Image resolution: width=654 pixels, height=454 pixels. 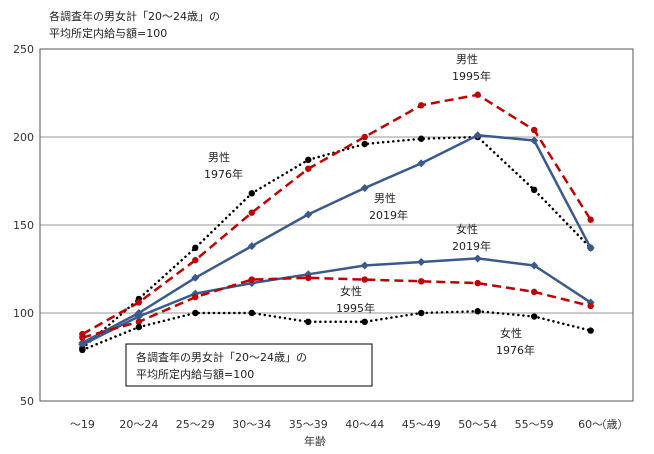 What do you see at coordinates (515, 350) in the screenshot?
I see `label-female-1976-line2: 1976年` at bounding box center [515, 350].